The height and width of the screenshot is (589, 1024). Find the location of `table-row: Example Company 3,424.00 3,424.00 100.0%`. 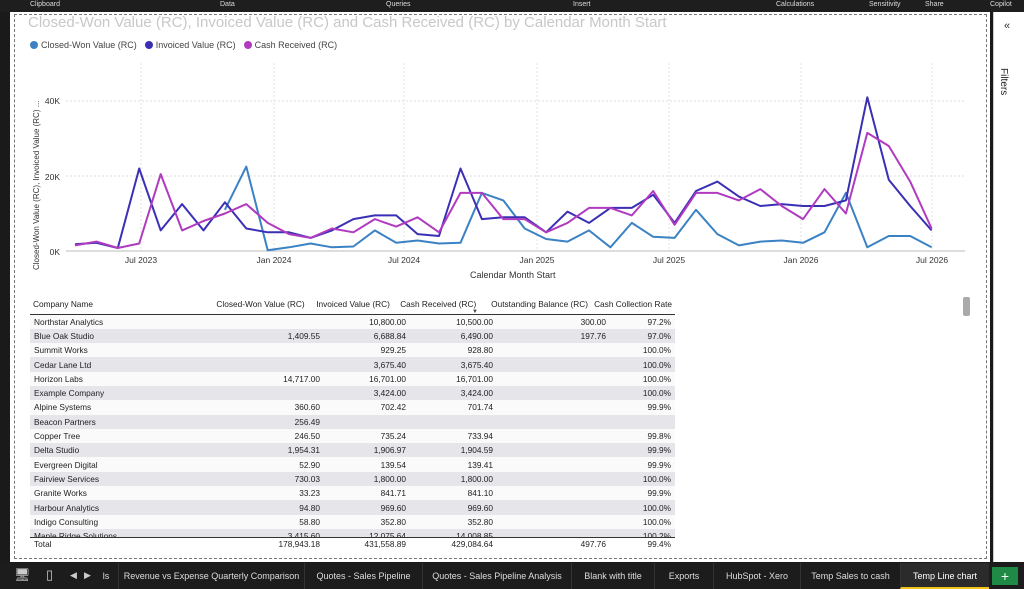

table-row: Example Company 3,424.00 3,424.00 100.0% is located at coordinates (352, 393).